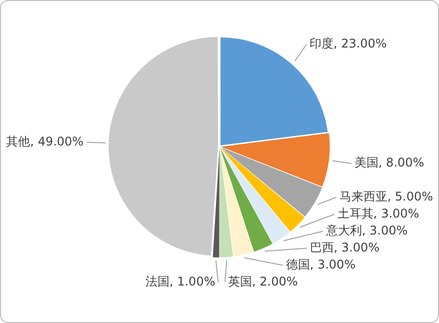  What do you see at coordinates (45, 141) in the screenshot?
I see `slice-label: 其他, 49.00%` at bounding box center [45, 141].